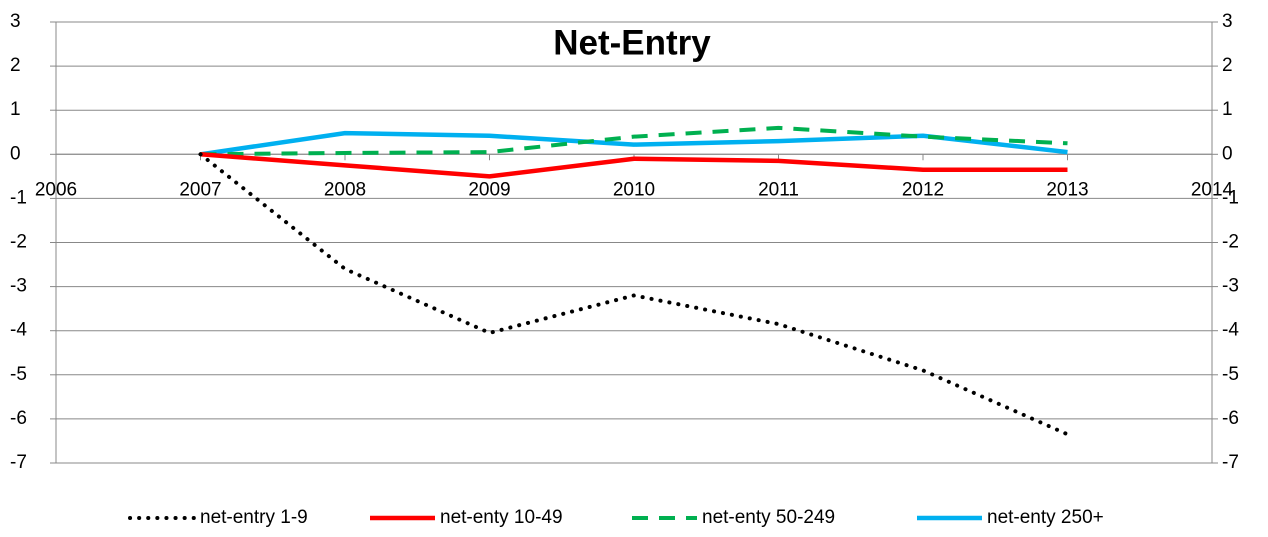 This screenshot has height=537, width=1268. Describe the element at coordinates (1227, 65) in the screenshot. I see `y2-tick-label: 2` at that location.